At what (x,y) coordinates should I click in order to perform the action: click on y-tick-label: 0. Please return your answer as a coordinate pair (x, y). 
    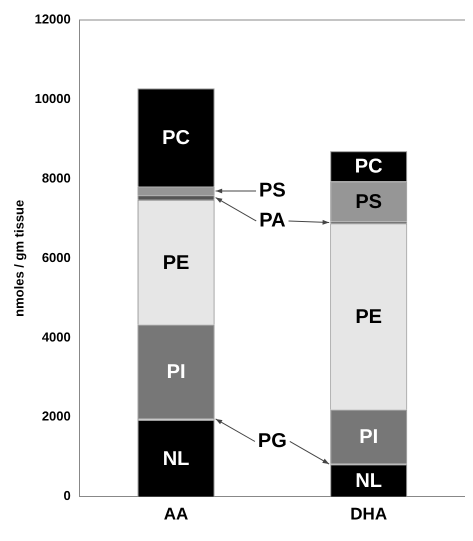
    Looking at the image, I should click on (67, 496).